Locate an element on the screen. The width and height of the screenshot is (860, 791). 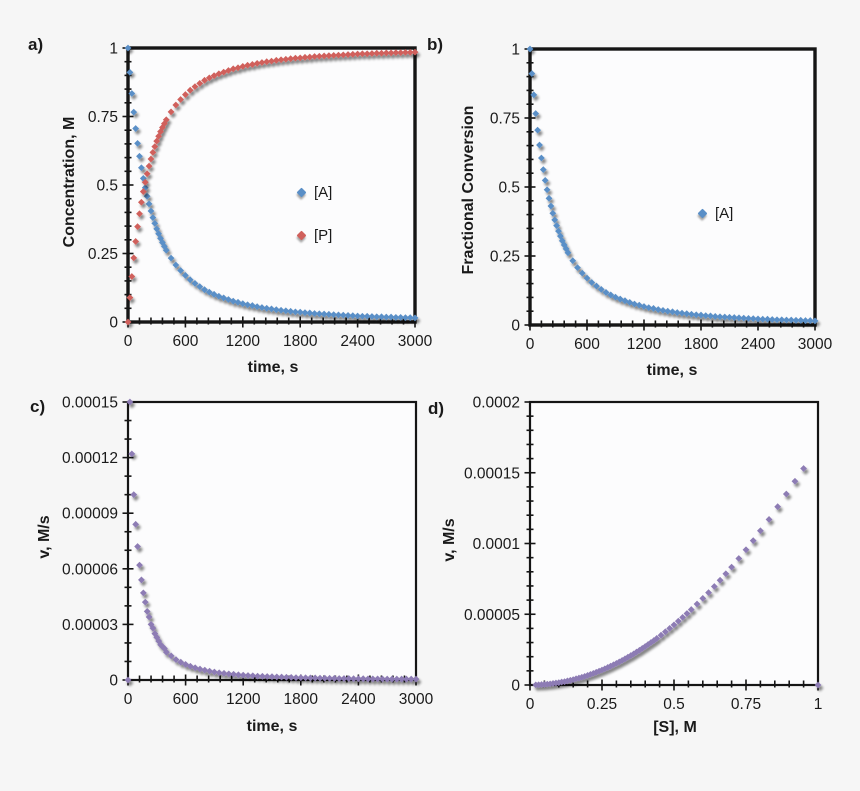
legend-label-P: [P] is located at coordinates (323, 235).